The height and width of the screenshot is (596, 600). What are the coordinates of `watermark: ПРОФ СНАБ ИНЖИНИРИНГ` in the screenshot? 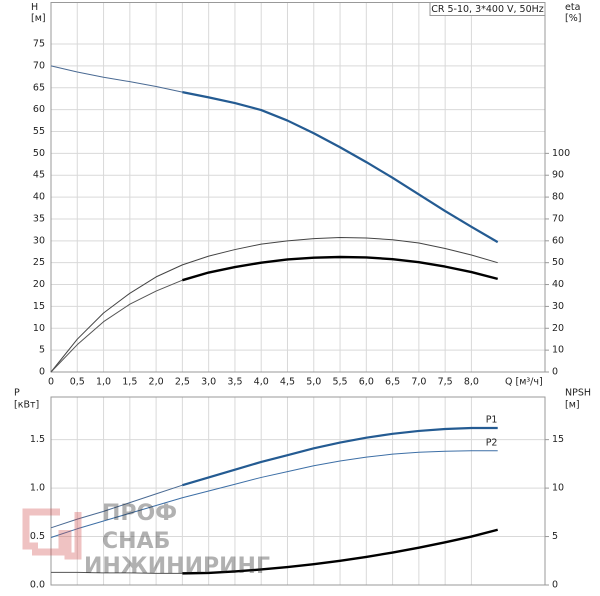 It's located at (146, 540).